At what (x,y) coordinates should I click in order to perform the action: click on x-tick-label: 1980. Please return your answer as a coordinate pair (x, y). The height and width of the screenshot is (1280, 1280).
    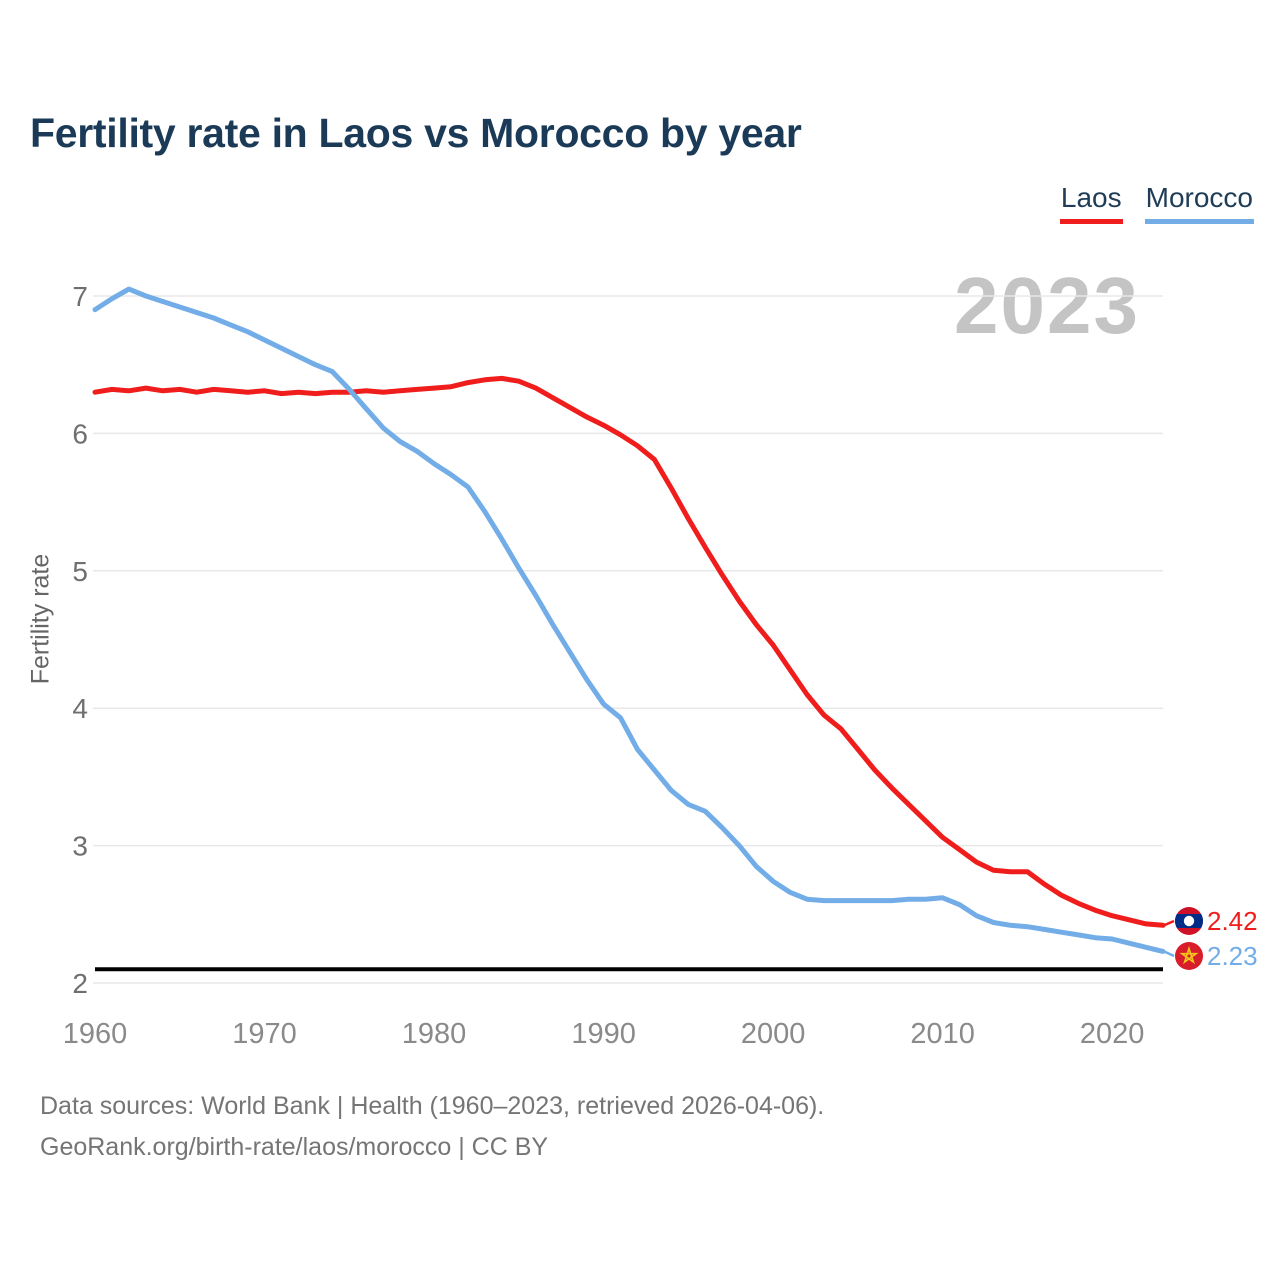
    Looking at the image, I should click on (434, 1034).